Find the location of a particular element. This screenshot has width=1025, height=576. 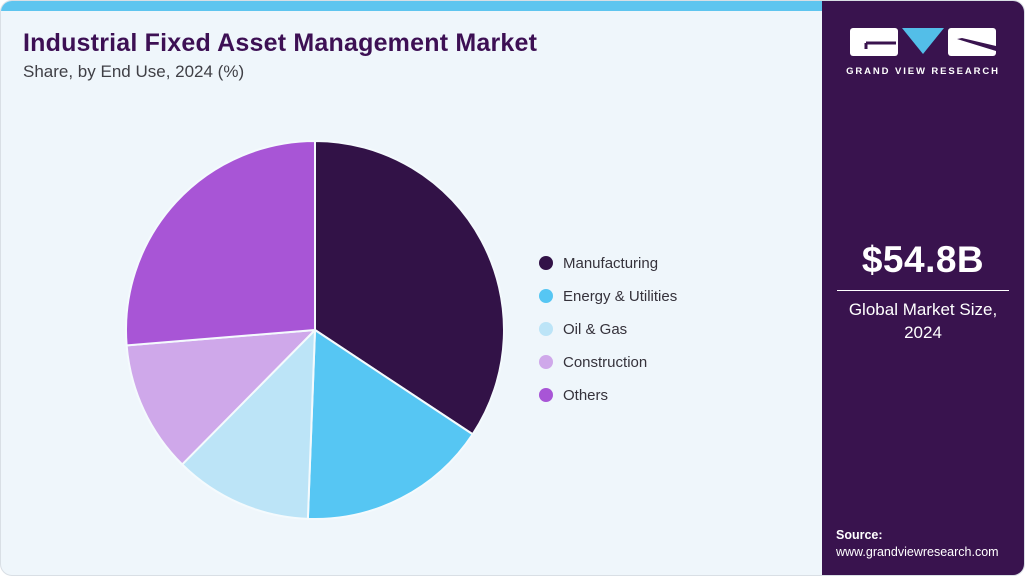

brand-logo: GRAND VIEW RESEARCH is located at coordinates (923, 52).